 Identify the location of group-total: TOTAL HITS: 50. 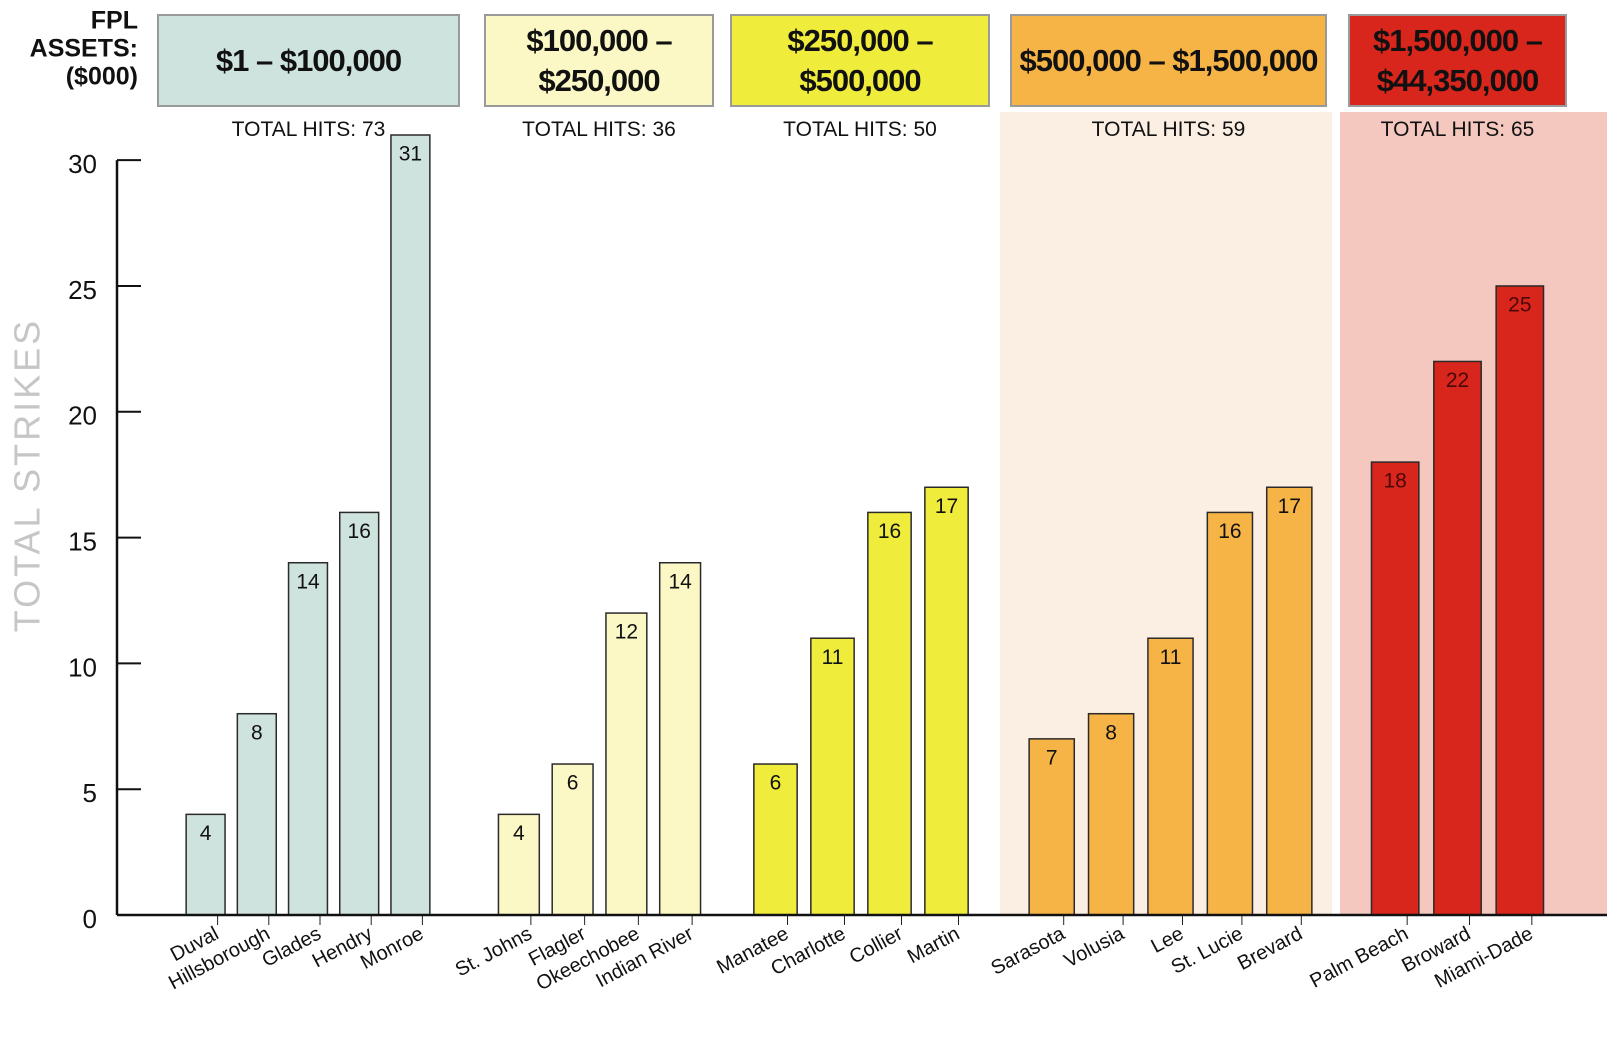
(860, 130).